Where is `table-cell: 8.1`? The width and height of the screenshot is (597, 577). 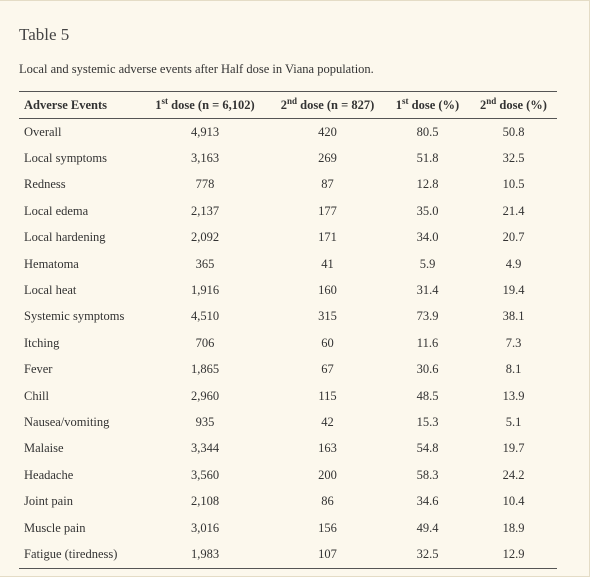
table-cell: 8.1 is located at coordinates (513, 369).